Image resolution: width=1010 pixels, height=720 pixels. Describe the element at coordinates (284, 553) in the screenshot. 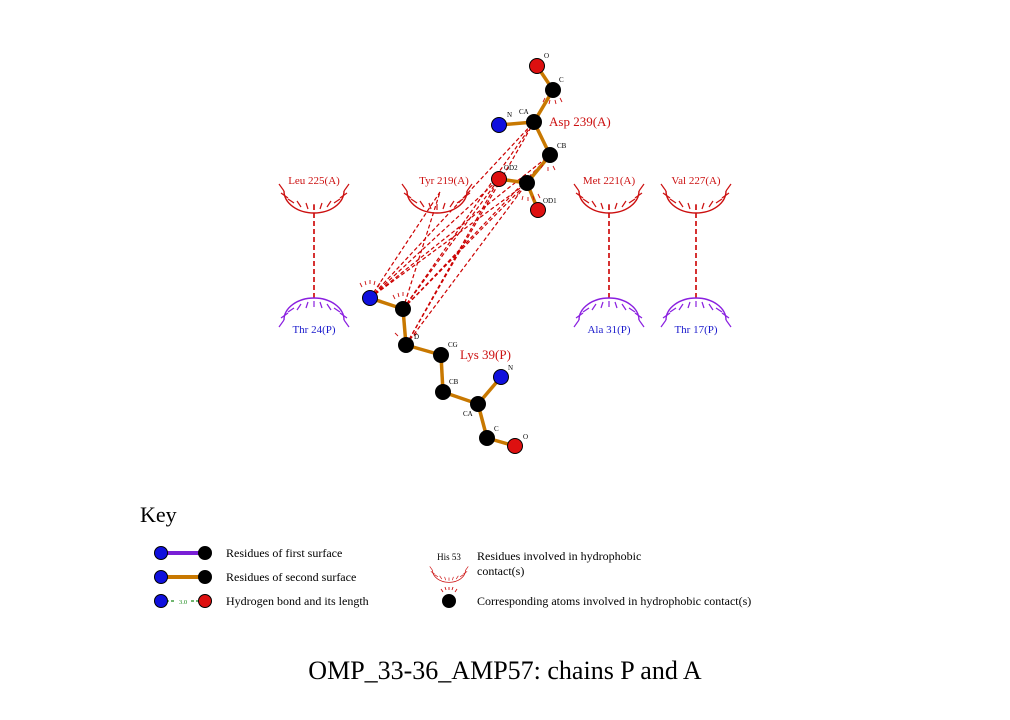

I see `key-first-surface-label: Residues of first surface` at that location.